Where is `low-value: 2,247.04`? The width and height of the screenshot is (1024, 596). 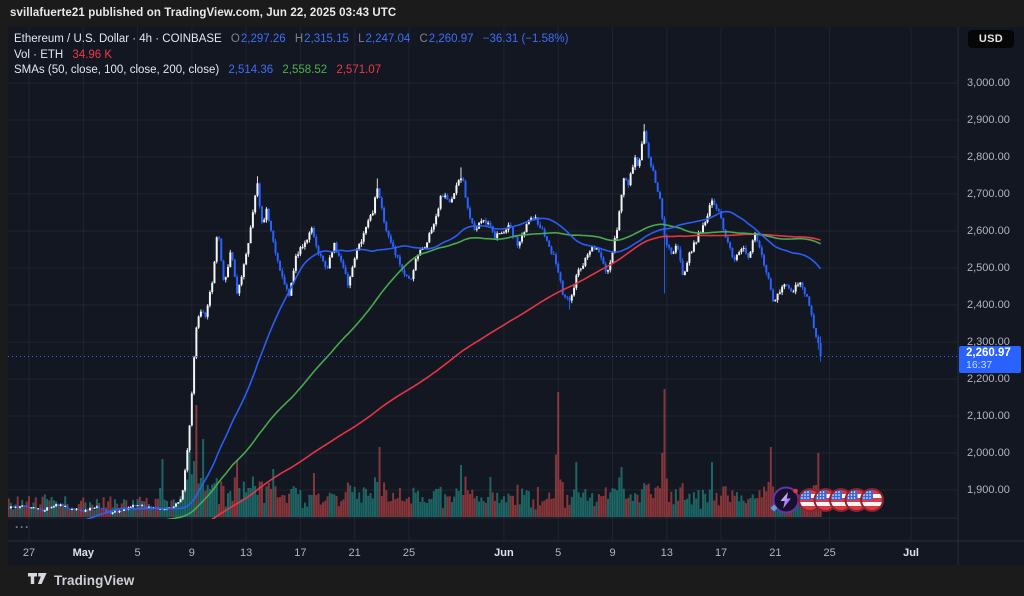
low-value: 2,247.04 is located at coordinates (388, 39).